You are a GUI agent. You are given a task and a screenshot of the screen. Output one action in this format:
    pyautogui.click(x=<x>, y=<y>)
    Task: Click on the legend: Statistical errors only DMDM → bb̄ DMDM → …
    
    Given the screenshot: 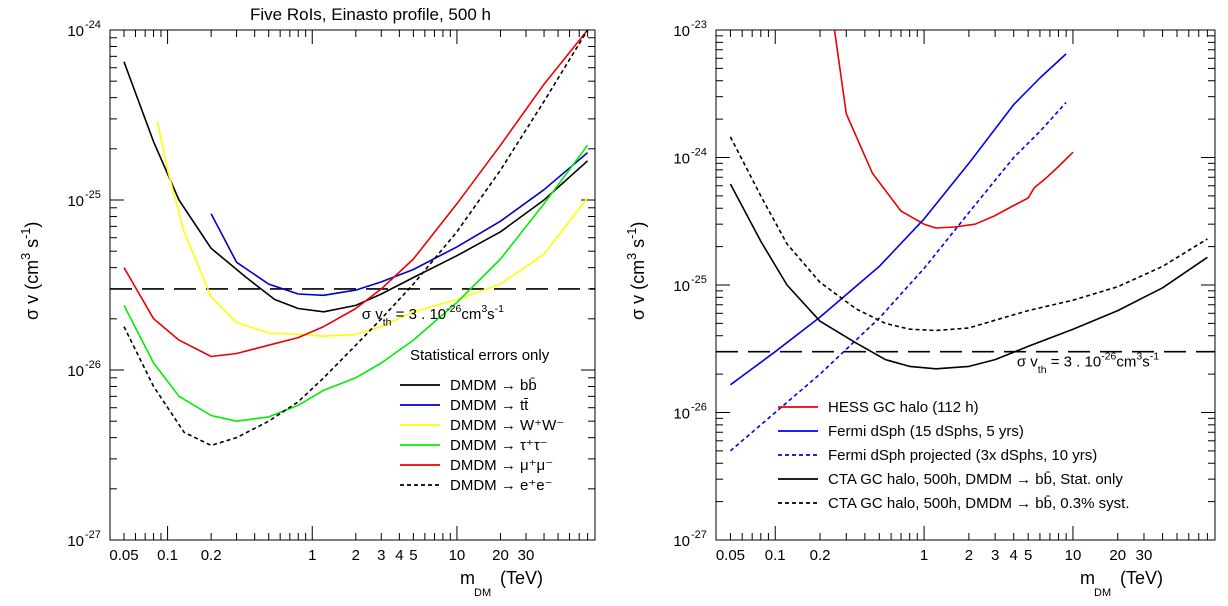 What is the action you would take?
    pyautogui.click(x=482, y=420)
    